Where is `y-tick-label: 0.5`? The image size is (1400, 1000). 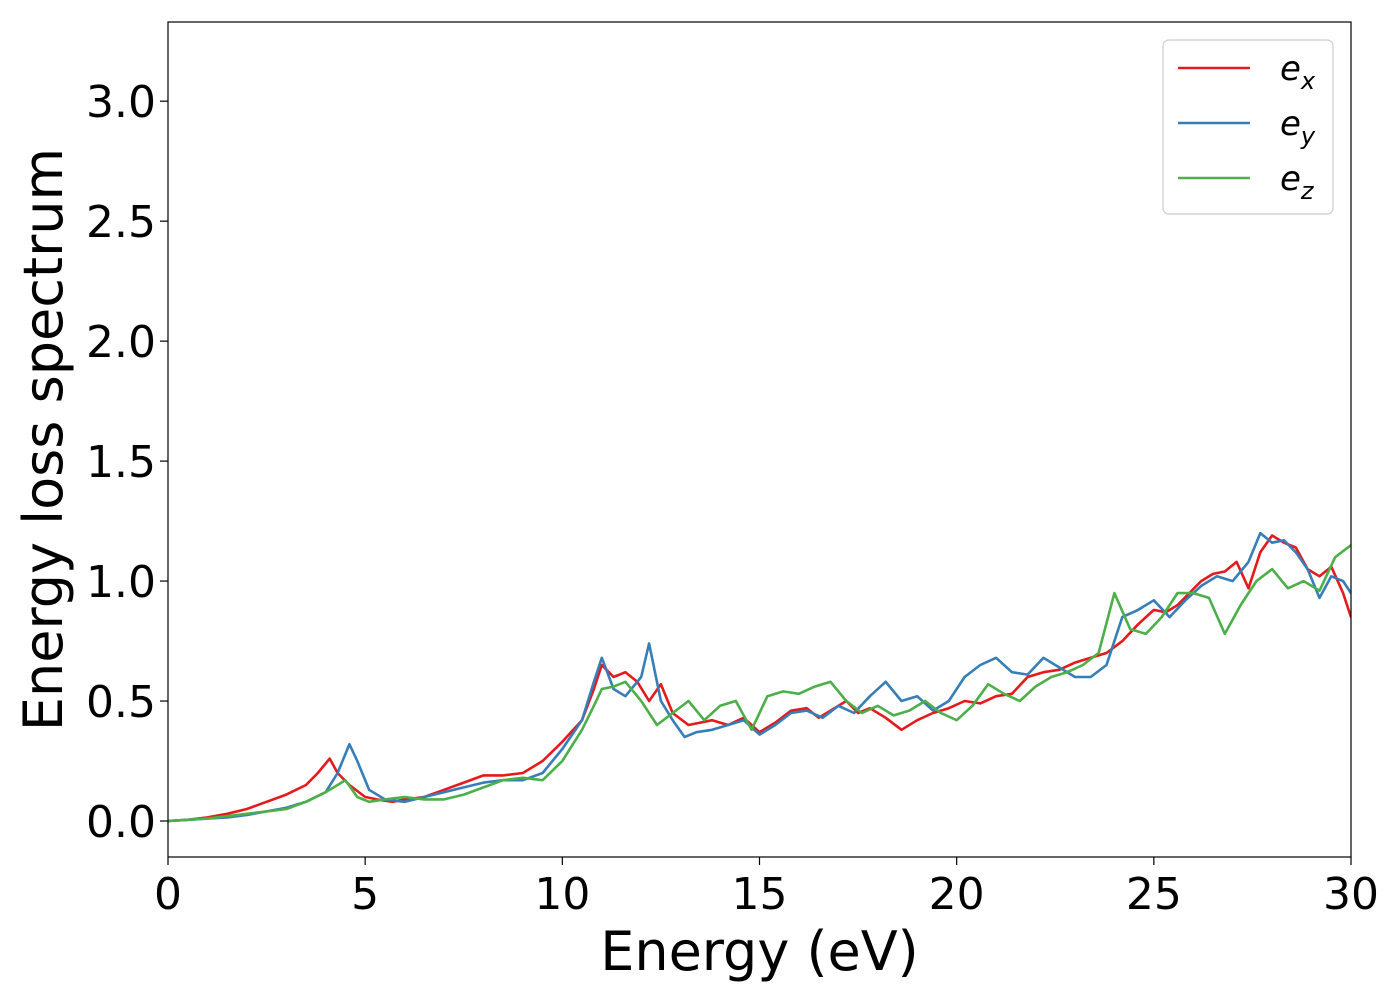 y-tick-label: 0.5 is located at coordinates (121, 702).